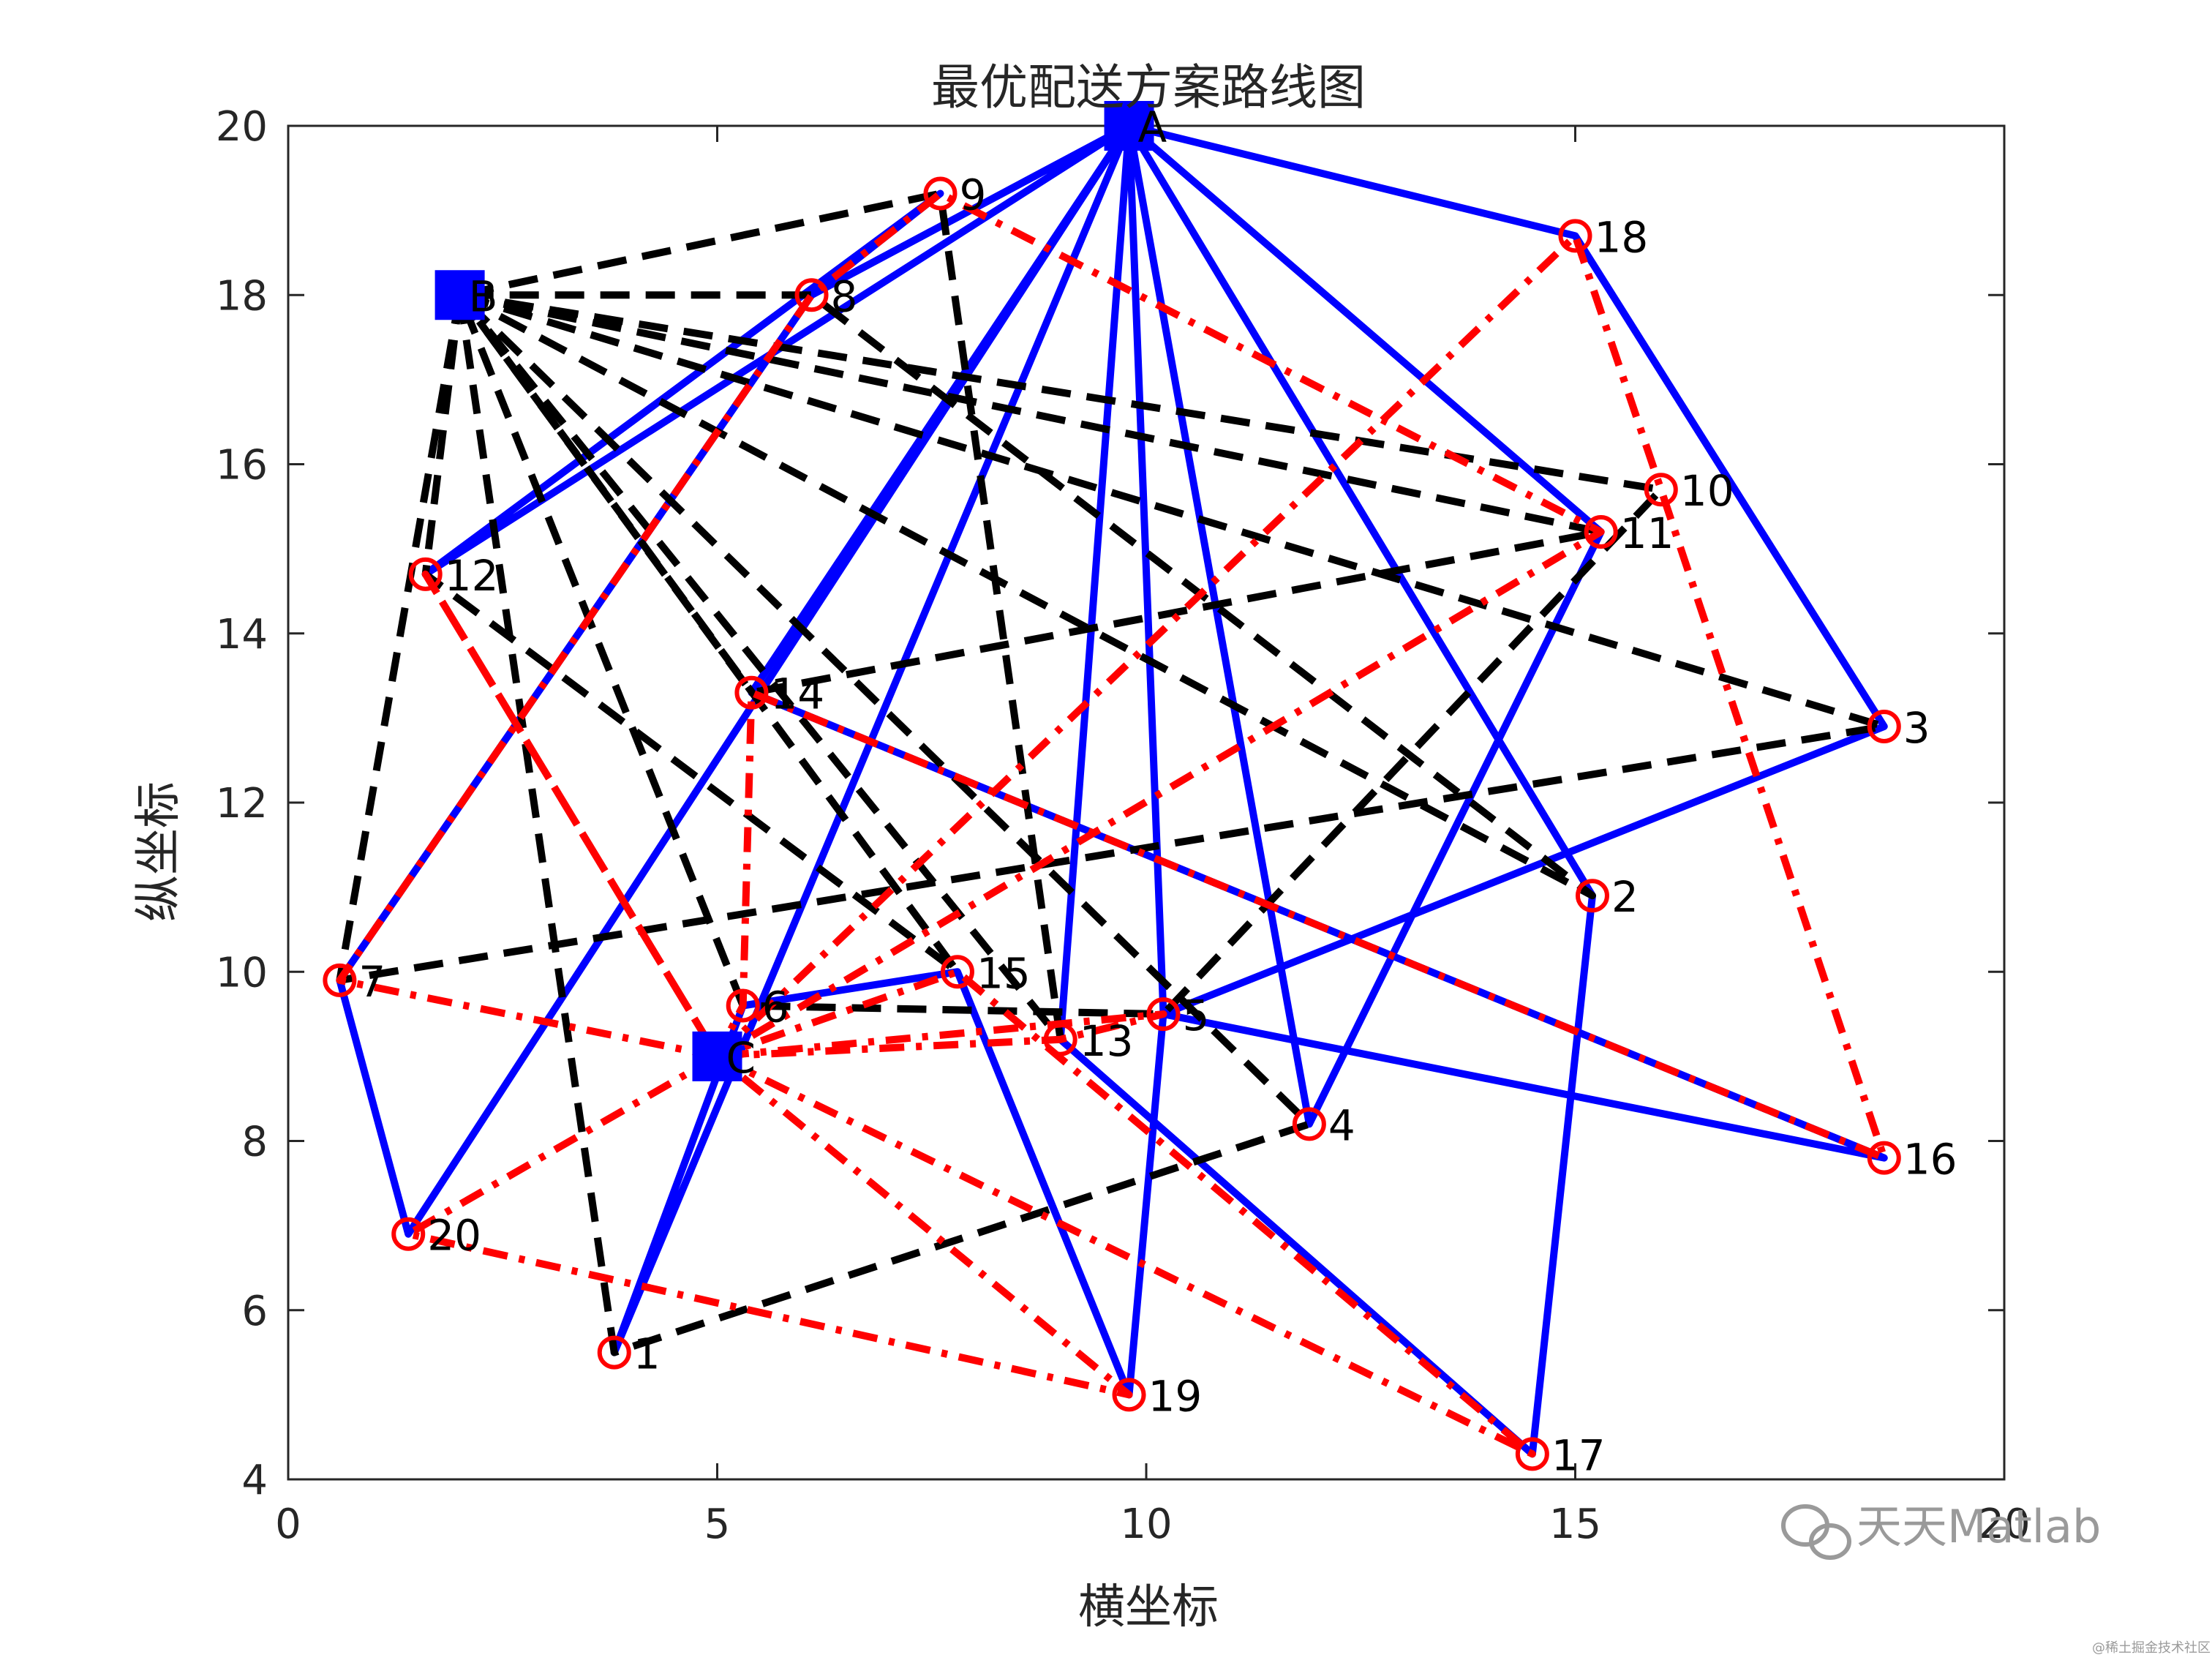  What do you see at coordinates (242, 972) in the screenshot?
I see `y-tick-label: 10` at bounding box center [242, 972].